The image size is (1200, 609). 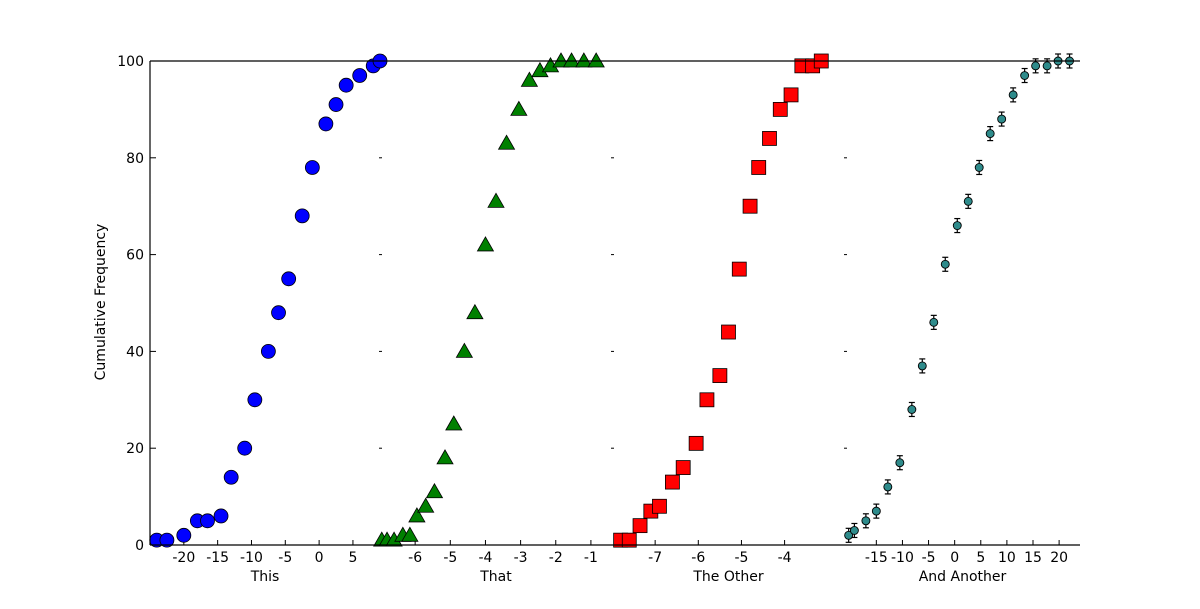 What do you see at coordinates (963, 577) in the screenshot?
I see `x-axis-label: And Another` at bounding box center [963, 577].